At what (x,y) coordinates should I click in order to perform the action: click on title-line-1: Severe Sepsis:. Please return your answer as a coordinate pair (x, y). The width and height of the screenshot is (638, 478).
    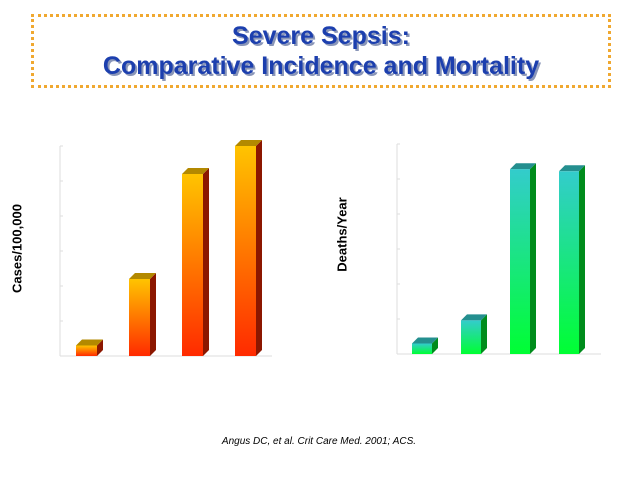
    Looking at the image, I should click on (321, 36).